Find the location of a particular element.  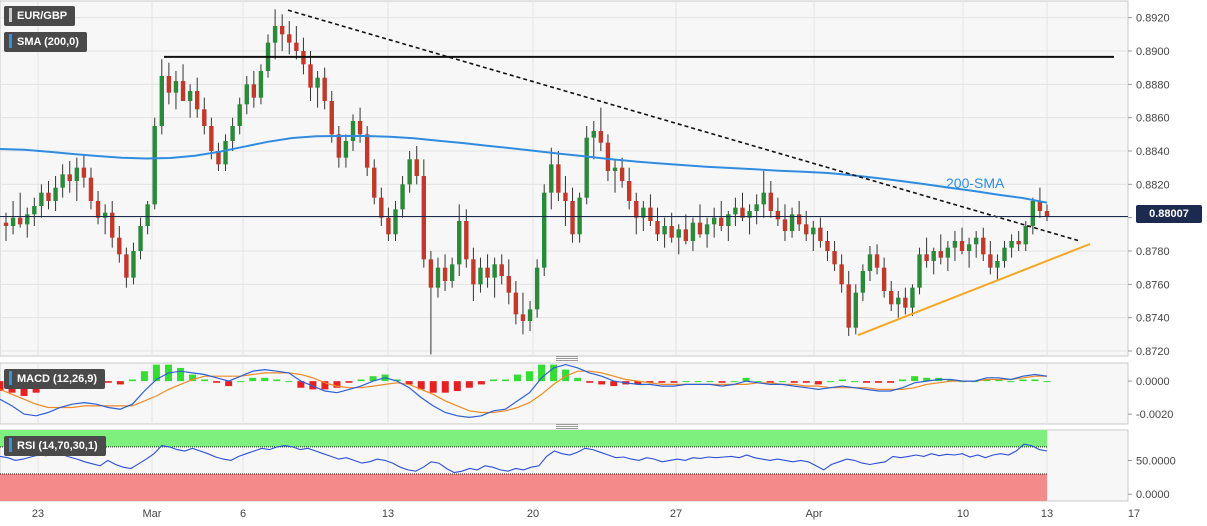

sma-swatch is located at coordinates (10, 41).